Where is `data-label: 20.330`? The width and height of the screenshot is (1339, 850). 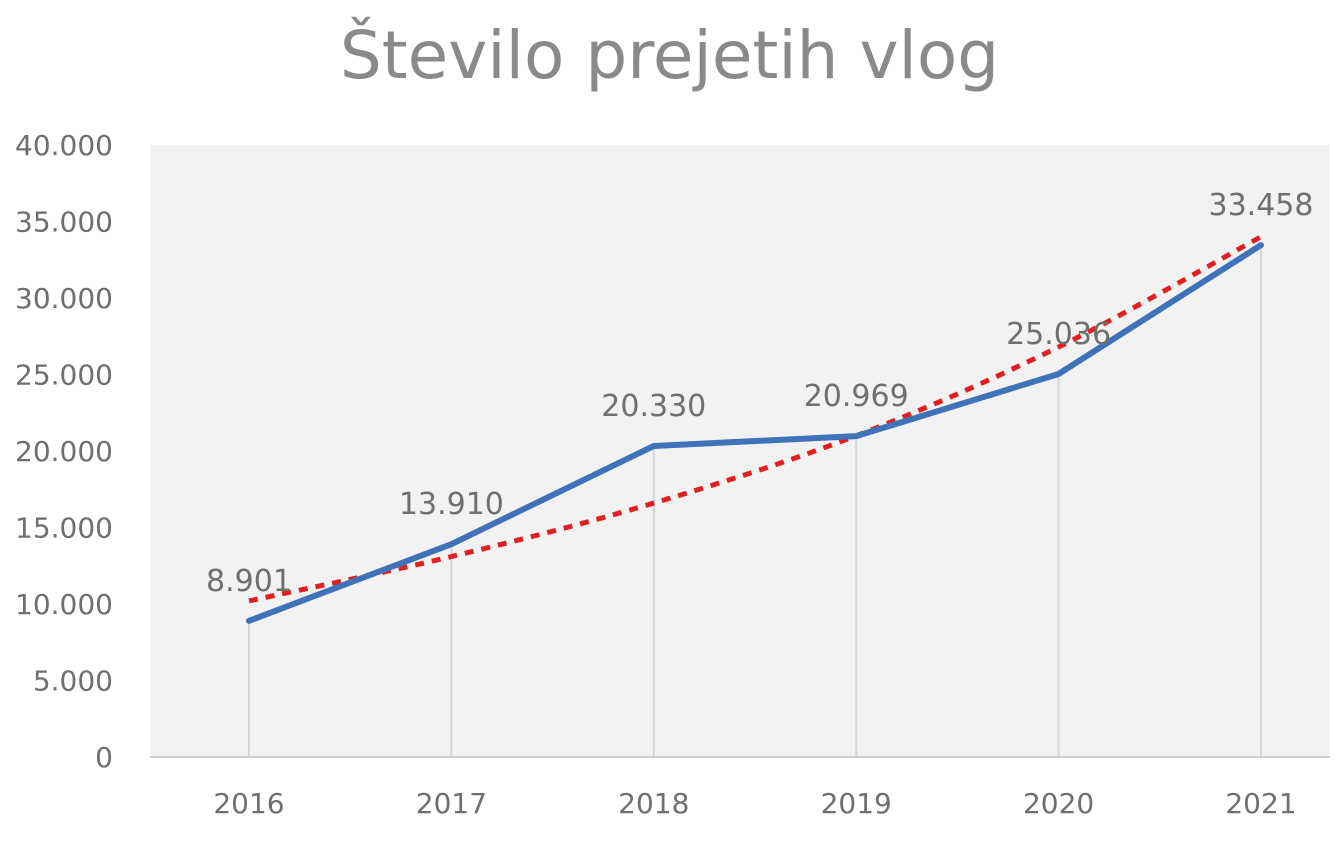
data-label: 20.330 is located at coordinates (653, 406).